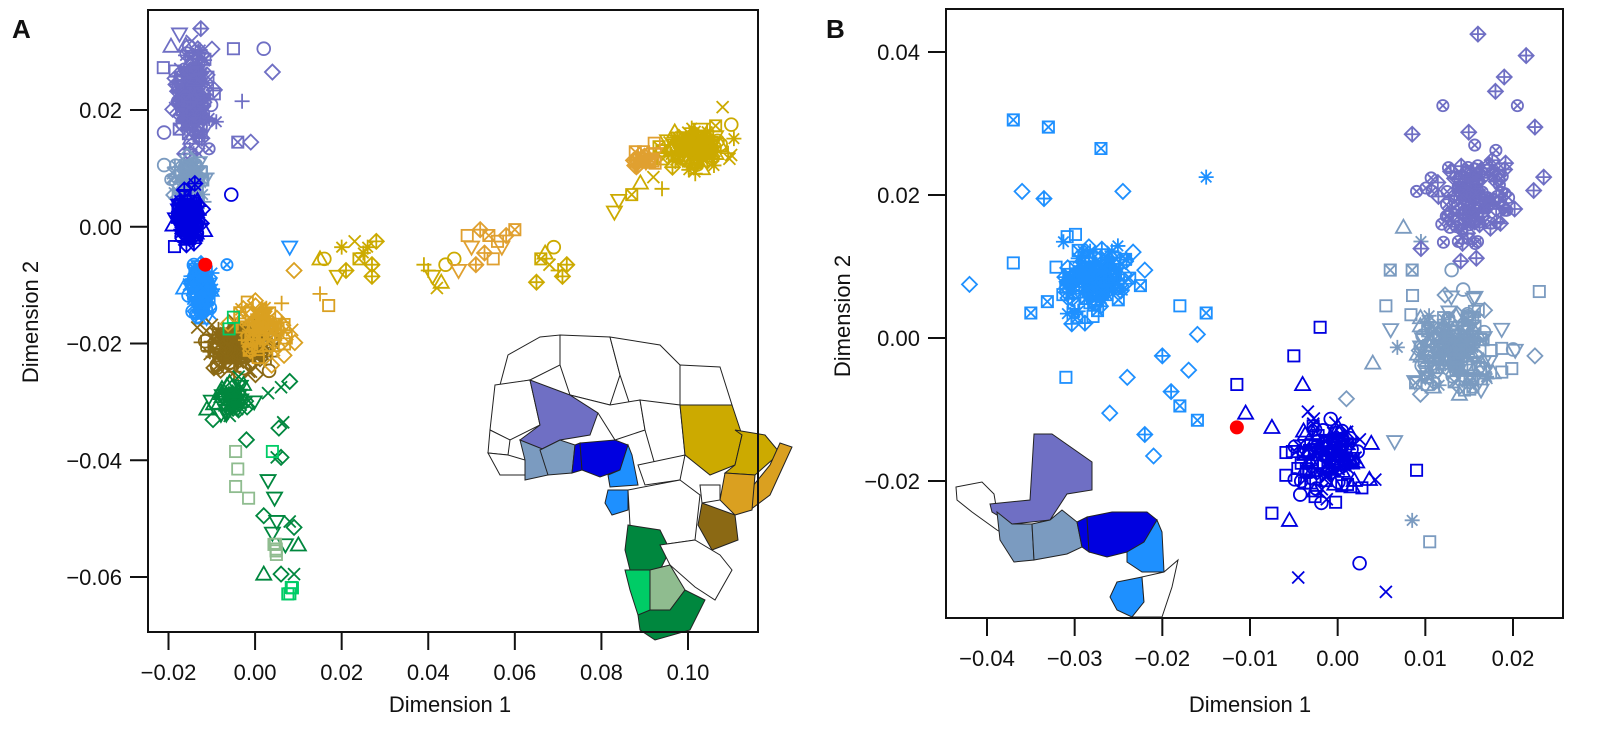  What do you see at coordinates (987, 658) in the screenshot?
I see `x-tick-label: −0.04` at bounding box center [987, 658].